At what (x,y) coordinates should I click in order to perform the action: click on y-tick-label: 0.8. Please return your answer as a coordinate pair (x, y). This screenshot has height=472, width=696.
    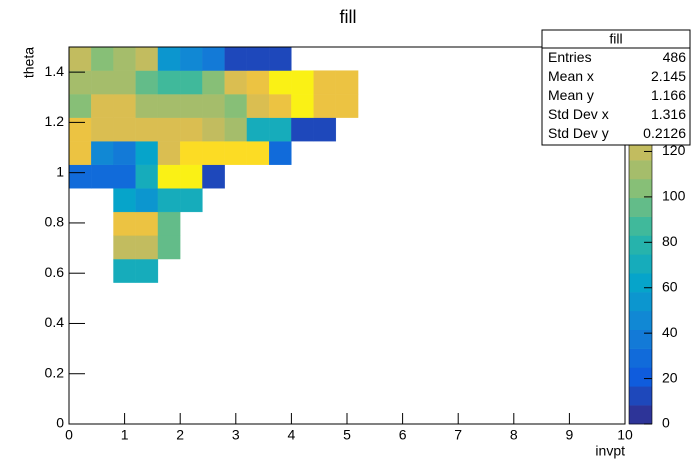
    Looking at the image, I should click on (55, 222).